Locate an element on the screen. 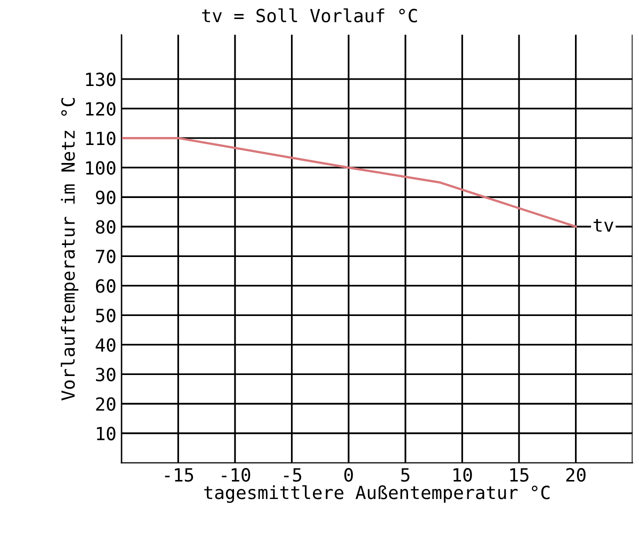 The width and height of the screenshot is (639, 535). x-tick-label: 15 is located at coordinates (519, 475).